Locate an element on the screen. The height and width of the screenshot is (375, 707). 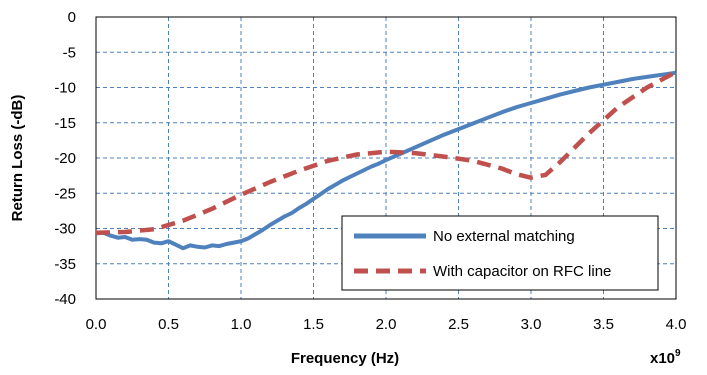
x-tick-label: 4.0 is located at coordinates (676, 324).